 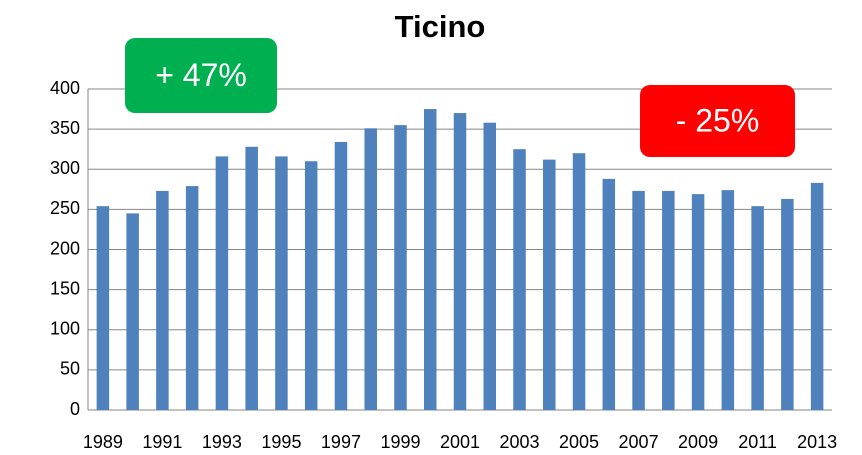 What do you see at coordinates (698, 442) in the screenshot?
I see `x-tick-label: 2009` at bounding box center [698, 442].